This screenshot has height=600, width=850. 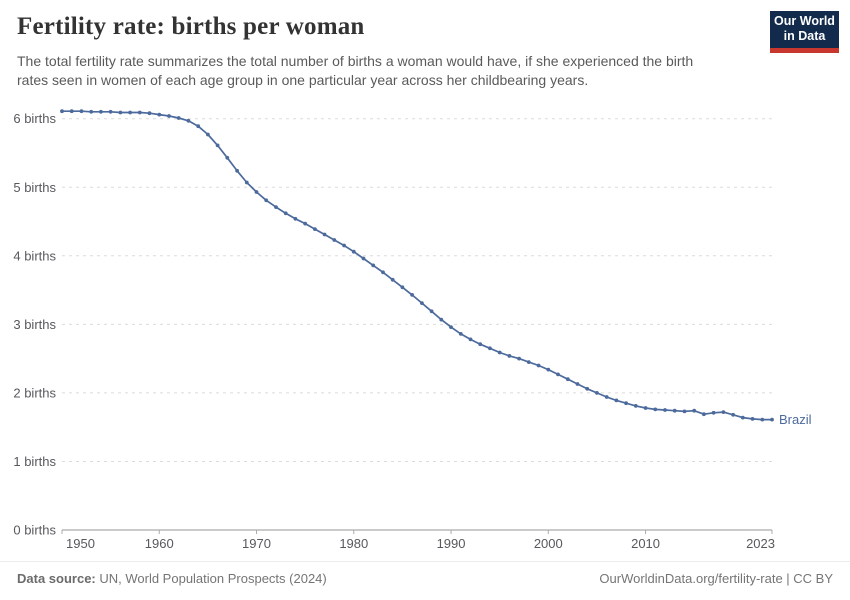 I want to click on data-point-1960, so click(x=159, y=114).